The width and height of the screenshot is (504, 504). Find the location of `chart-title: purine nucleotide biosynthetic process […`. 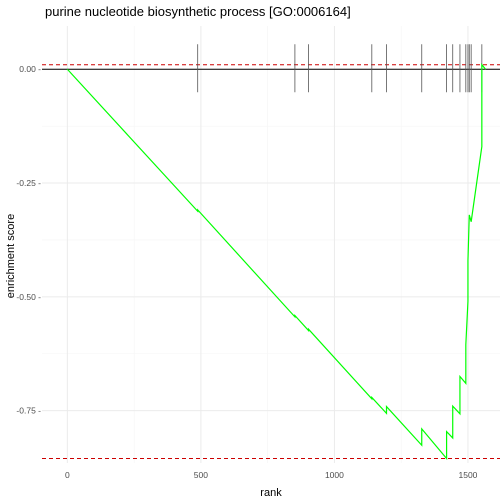

chart-title: purine nucleotide biosynthetic process [… is located at coordinates (198, 11).